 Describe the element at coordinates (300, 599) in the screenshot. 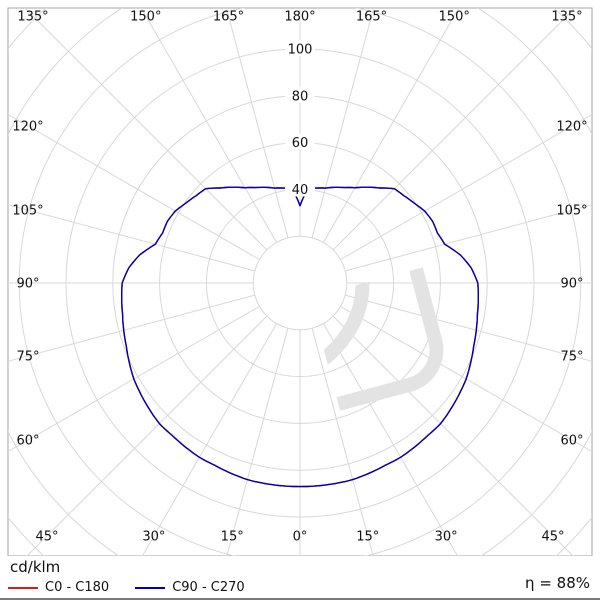

I see `bottom-rule` at that location.